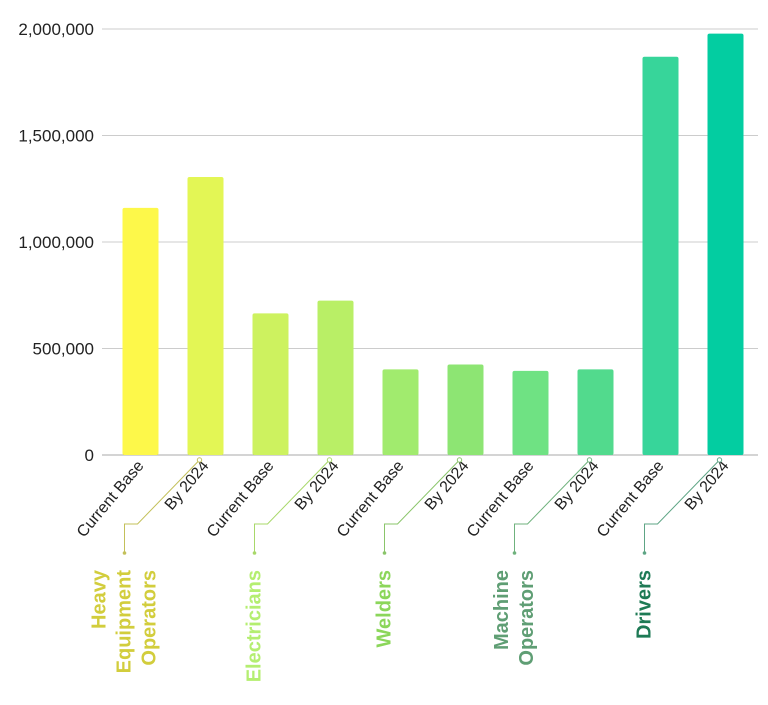 The height and width of the screenshot is (705, 768). What do you see at coordinates (502, 610) in the screenshot?
I see `group-label: Machine` at bounding box center [502, 610].